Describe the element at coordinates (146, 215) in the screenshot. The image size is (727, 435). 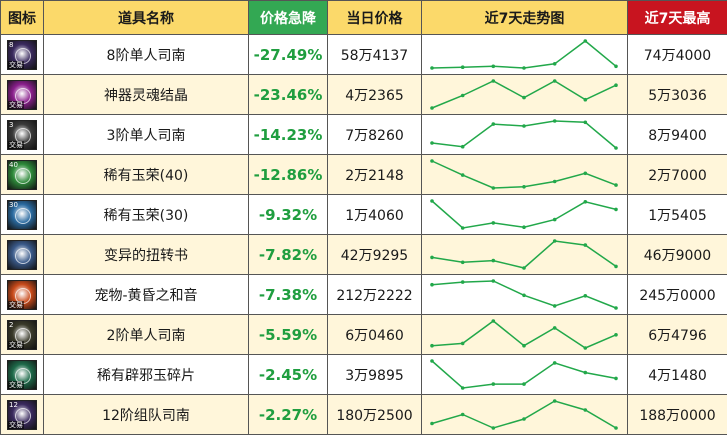
I see `item-name: 稀有玉荣(30)` at that location.